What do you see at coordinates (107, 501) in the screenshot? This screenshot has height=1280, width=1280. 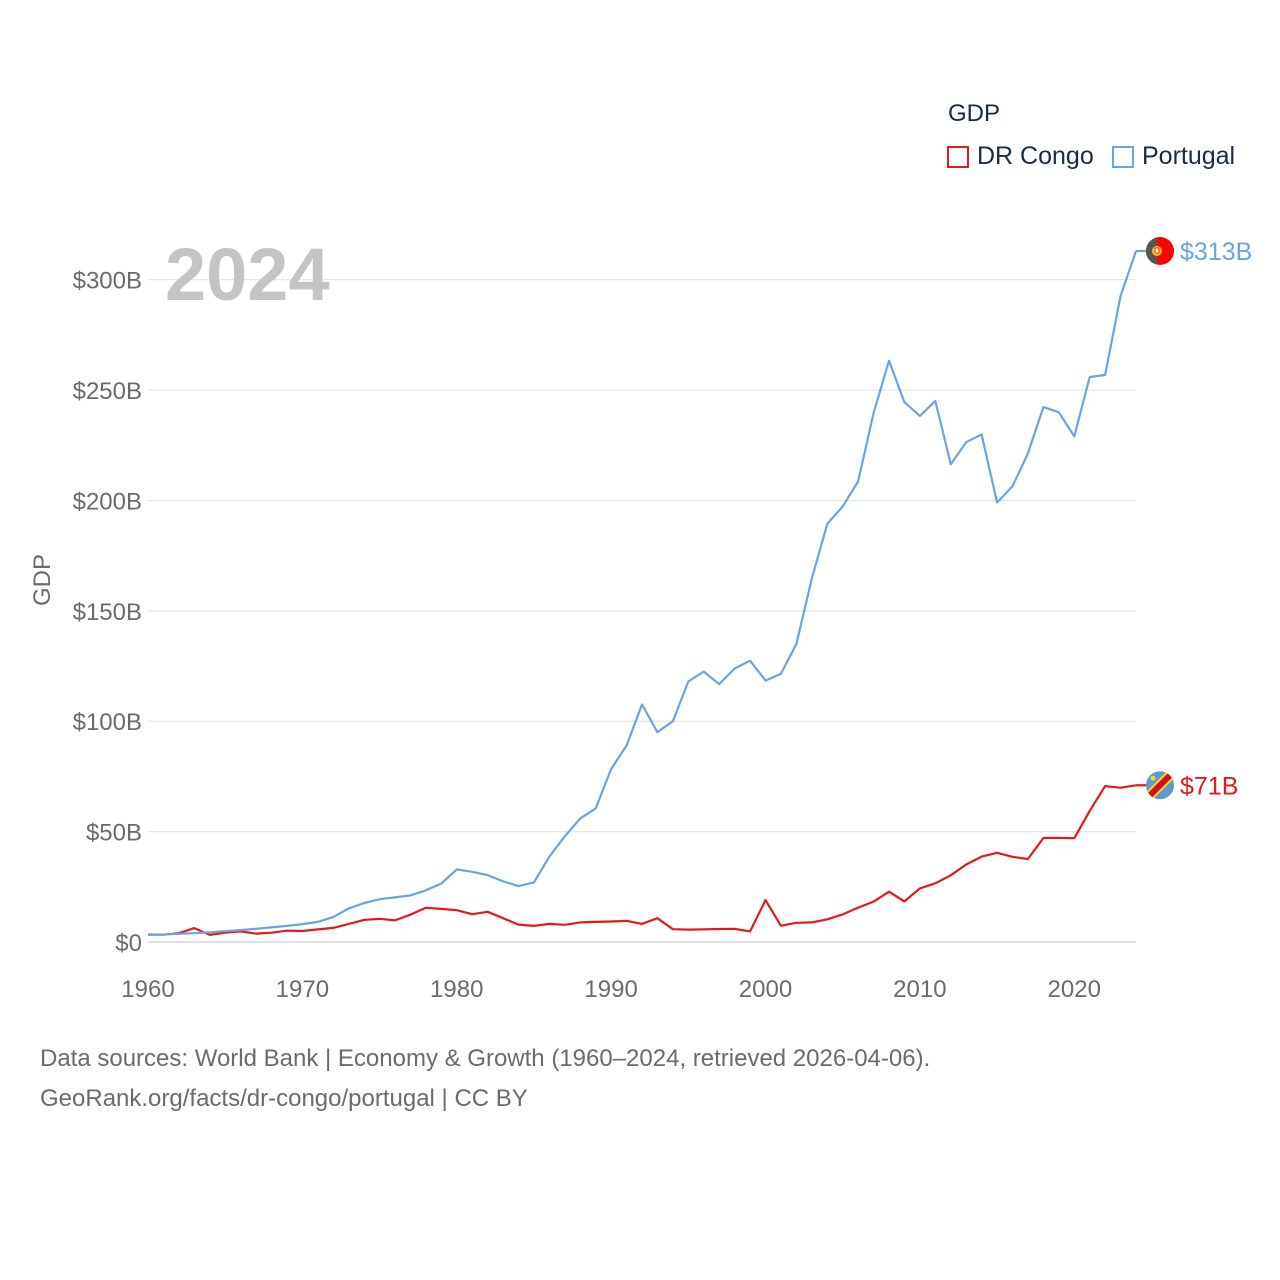 I see `y-tick-label: $200B` at bounding box center [107, 501].